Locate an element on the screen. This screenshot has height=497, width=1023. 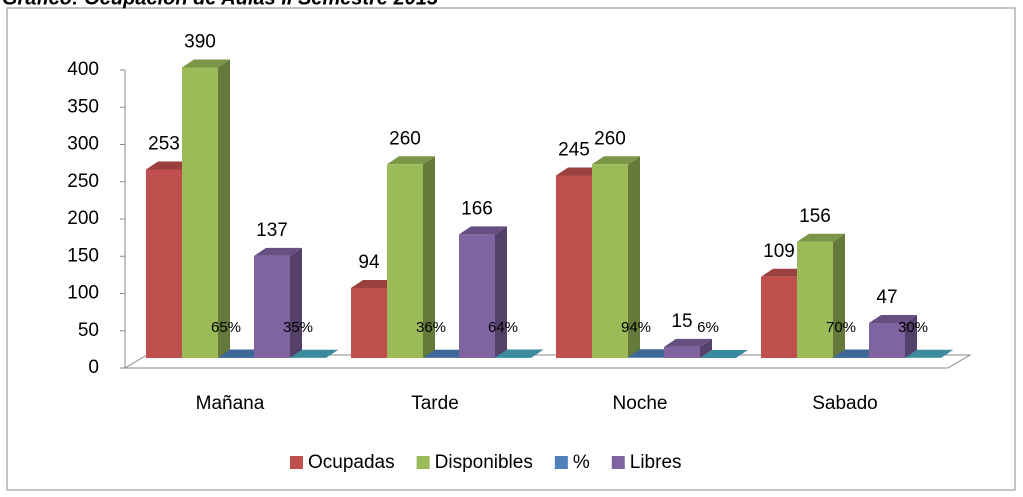
y-tick-label: 0 is located at coordinates (93, 367).